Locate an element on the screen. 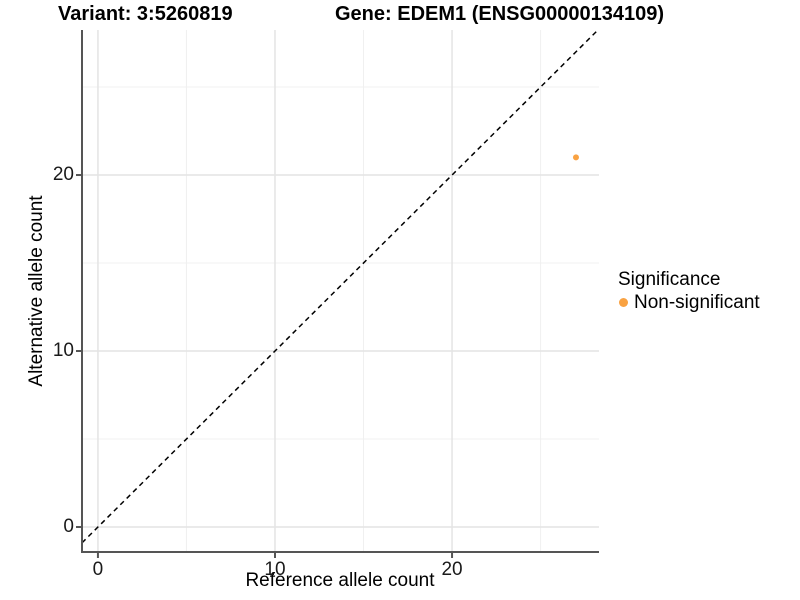 The image size is (800, 600). x-tick-label: 10 is located at coordinates (275, 569).